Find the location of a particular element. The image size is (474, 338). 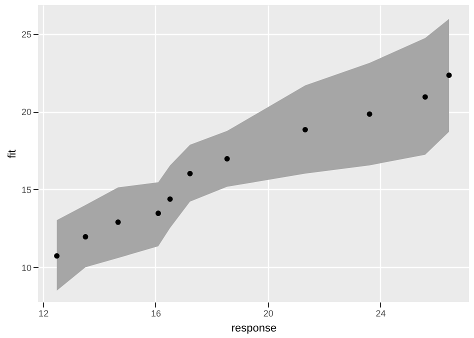

x-tick-label: 12 is located at coordinates (43, 313).